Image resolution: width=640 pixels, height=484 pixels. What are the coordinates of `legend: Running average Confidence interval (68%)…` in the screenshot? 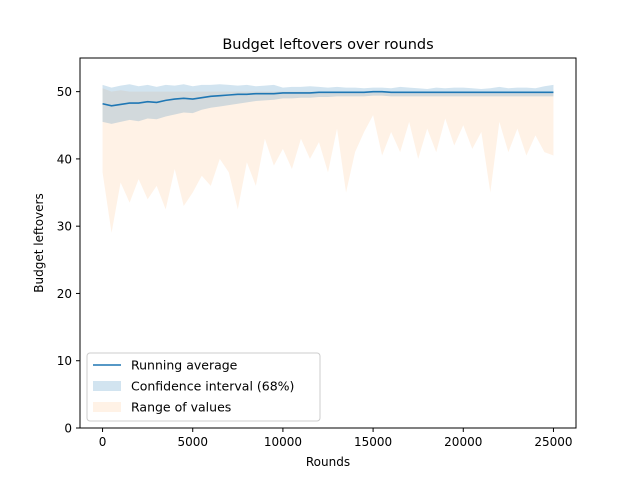 It's located at (203, 387).